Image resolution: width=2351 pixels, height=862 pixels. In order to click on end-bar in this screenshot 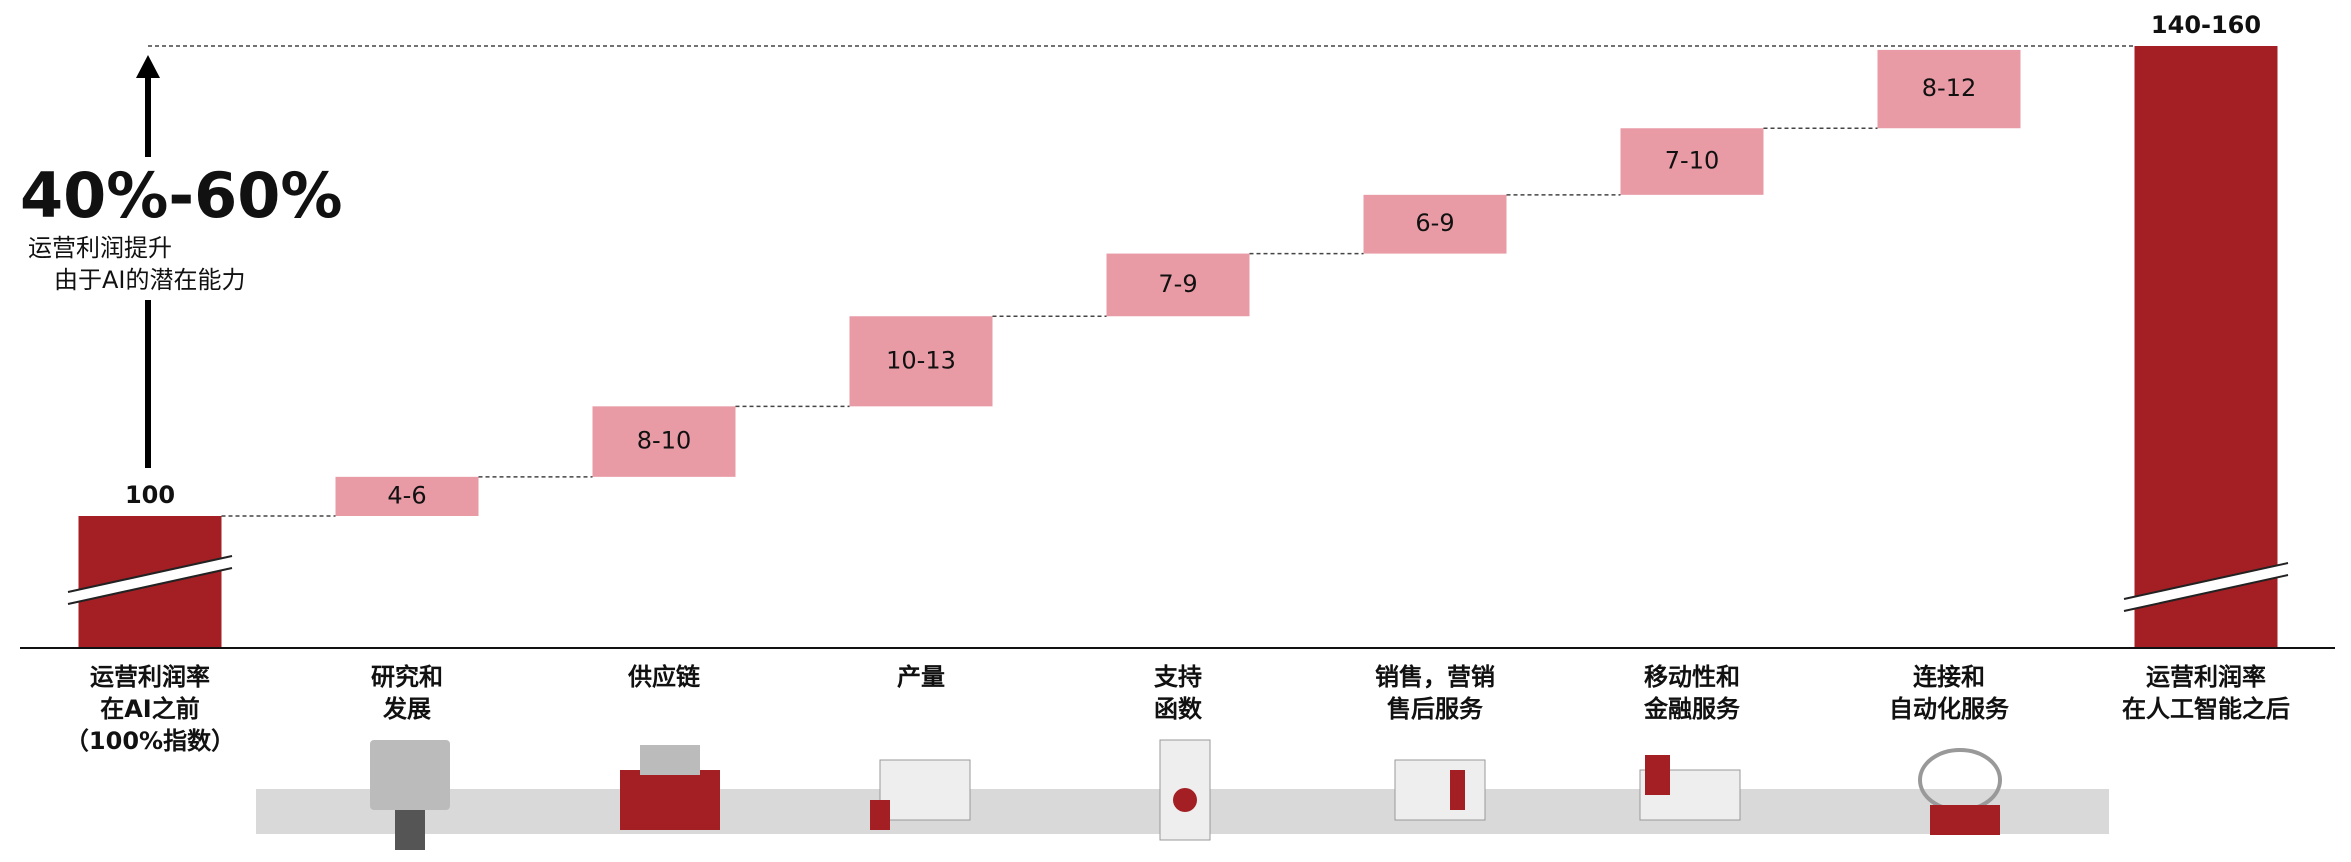, I will do `click(2206, 347)`.